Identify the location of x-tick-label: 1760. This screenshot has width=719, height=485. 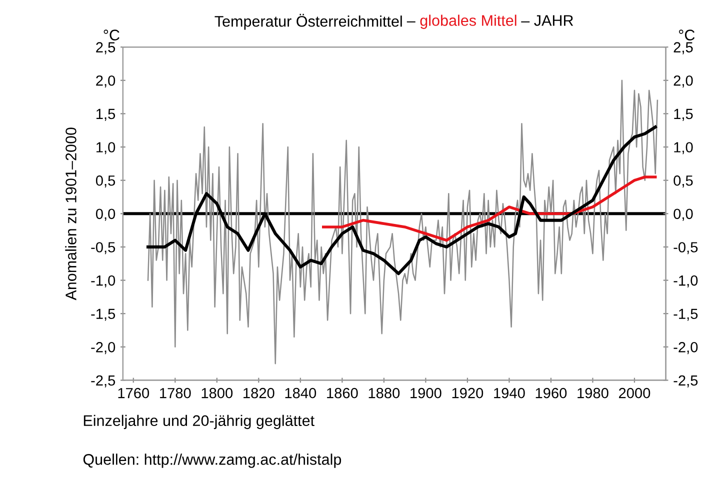
(134, 393).